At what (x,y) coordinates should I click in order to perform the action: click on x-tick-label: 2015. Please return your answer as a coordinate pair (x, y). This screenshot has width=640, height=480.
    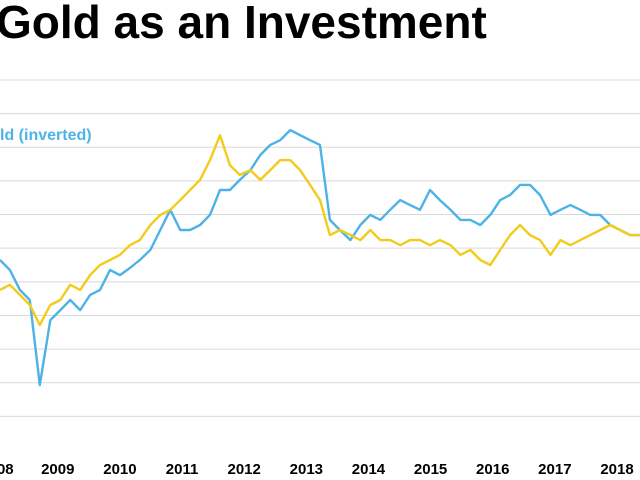
    Looking at the image, I should click on (430, 469).